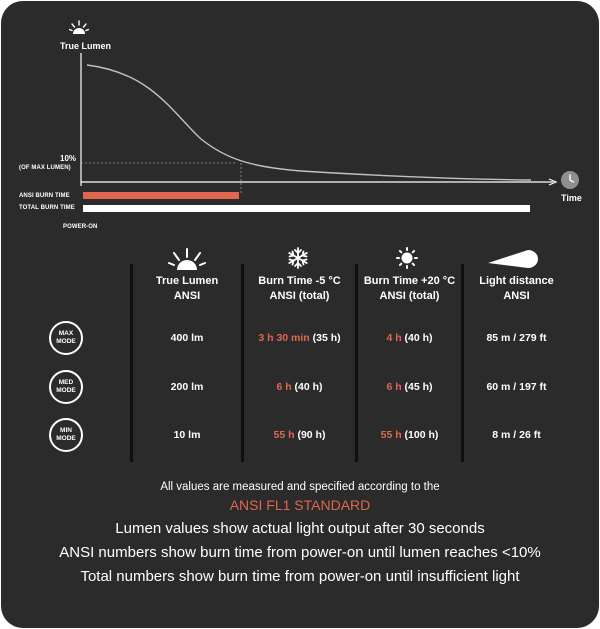 The image size is (600, 629). What do you see at coordinates (553, 182) in the screenshot?
I see `x-axis-arrow` at bounding box center [553, 182].